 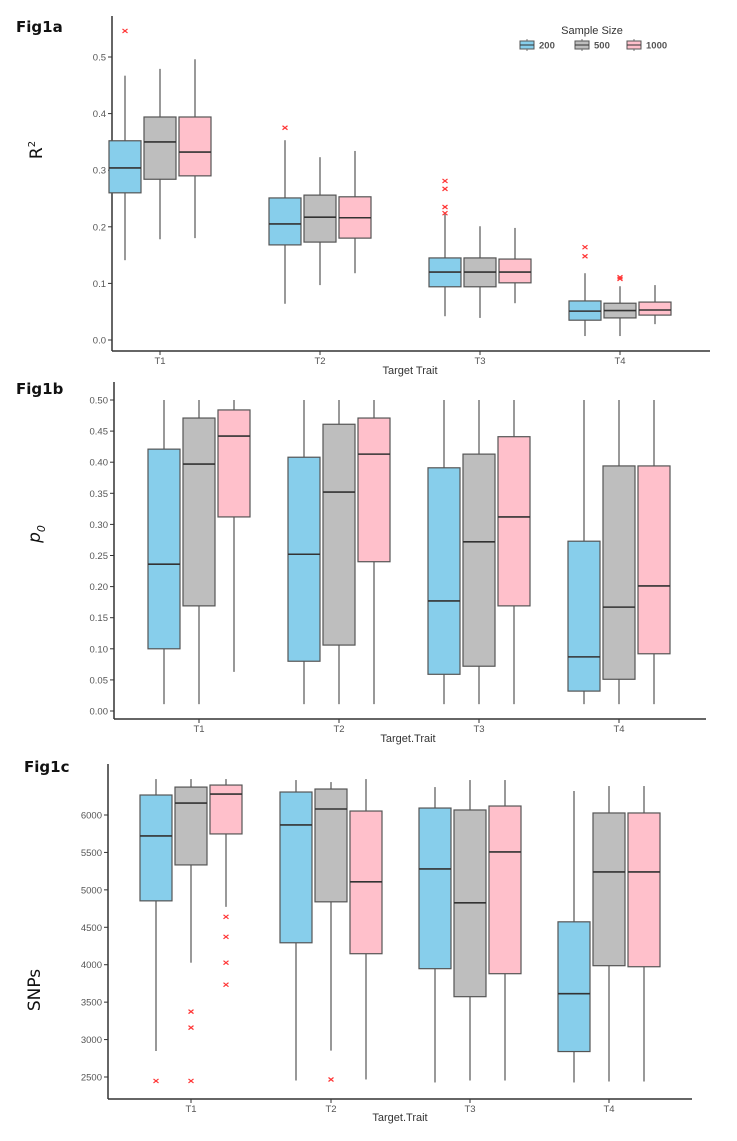 What do you see at coordinates (592, 31) in the screenshot?
I see `legend-title: Sample Size` at bounding box center [592, 31].